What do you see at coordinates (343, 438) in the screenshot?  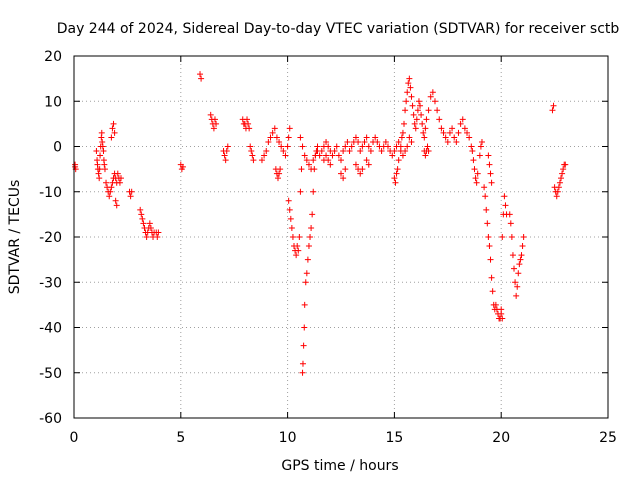 I see `x-tick-labels: 0 5 10 15 20 25` at bounding box center [343, 438].